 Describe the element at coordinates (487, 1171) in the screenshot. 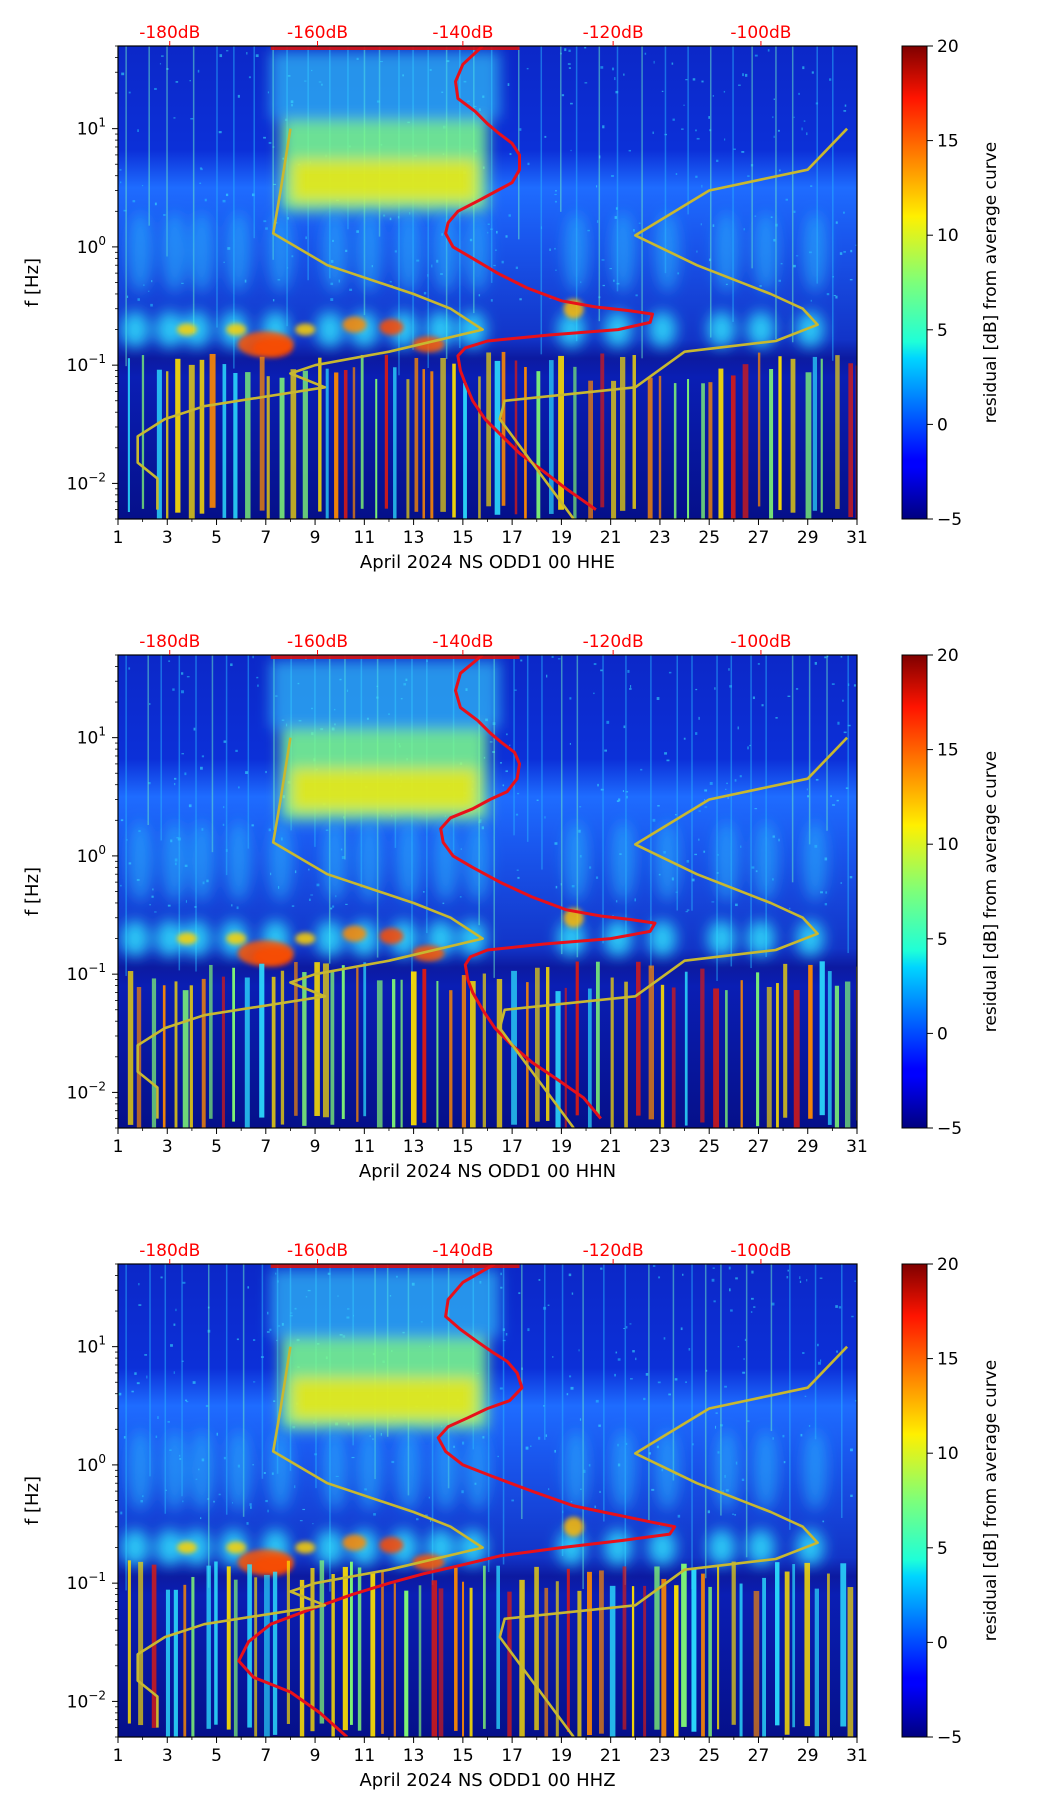

I see `x-axis-label: April 2024 NS ODD1 00 HHN` at that location.